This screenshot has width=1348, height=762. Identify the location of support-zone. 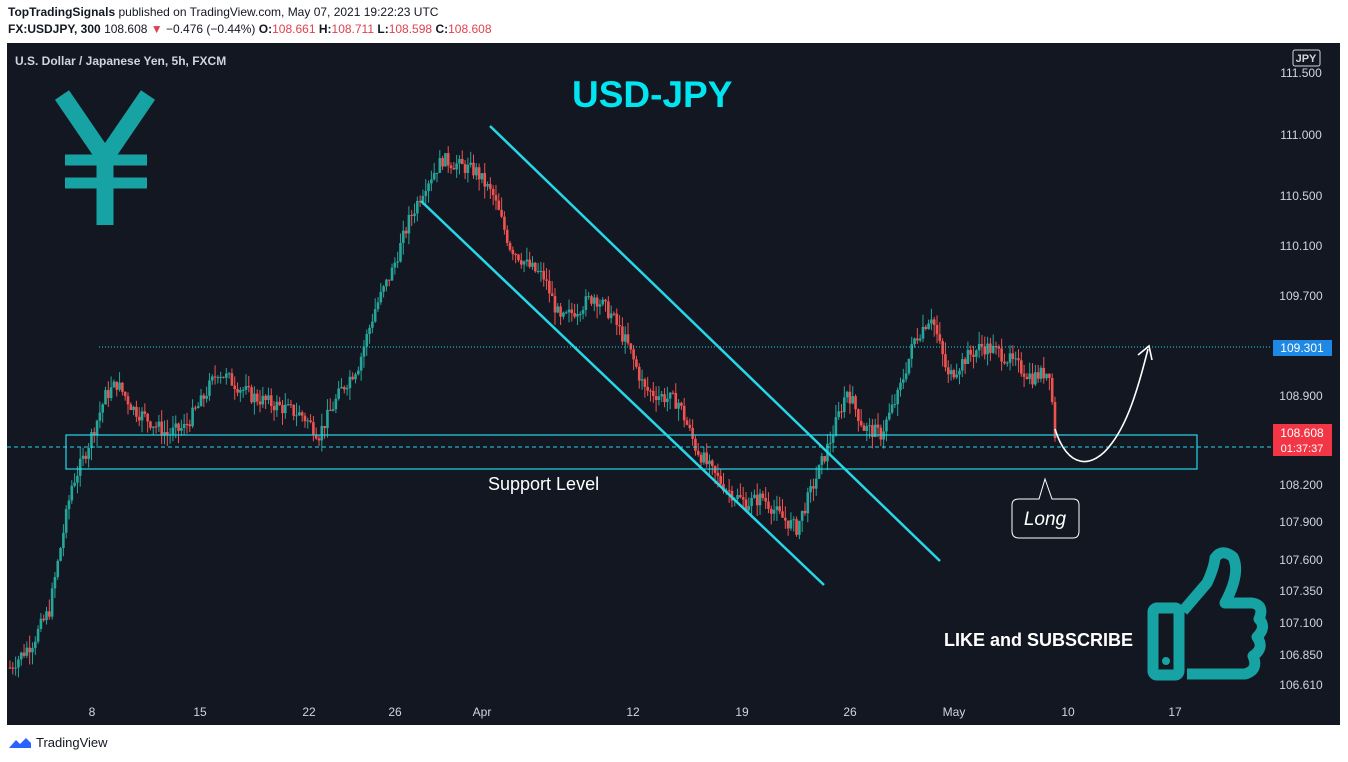
(631, 452).